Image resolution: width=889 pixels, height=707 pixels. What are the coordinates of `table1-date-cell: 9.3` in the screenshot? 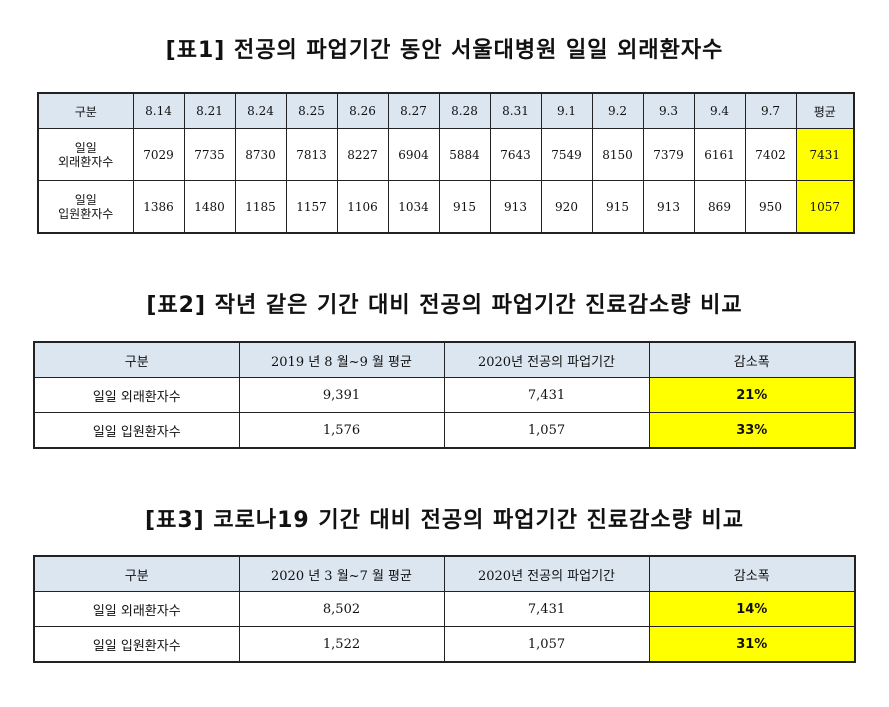 It's located at (668, 110).